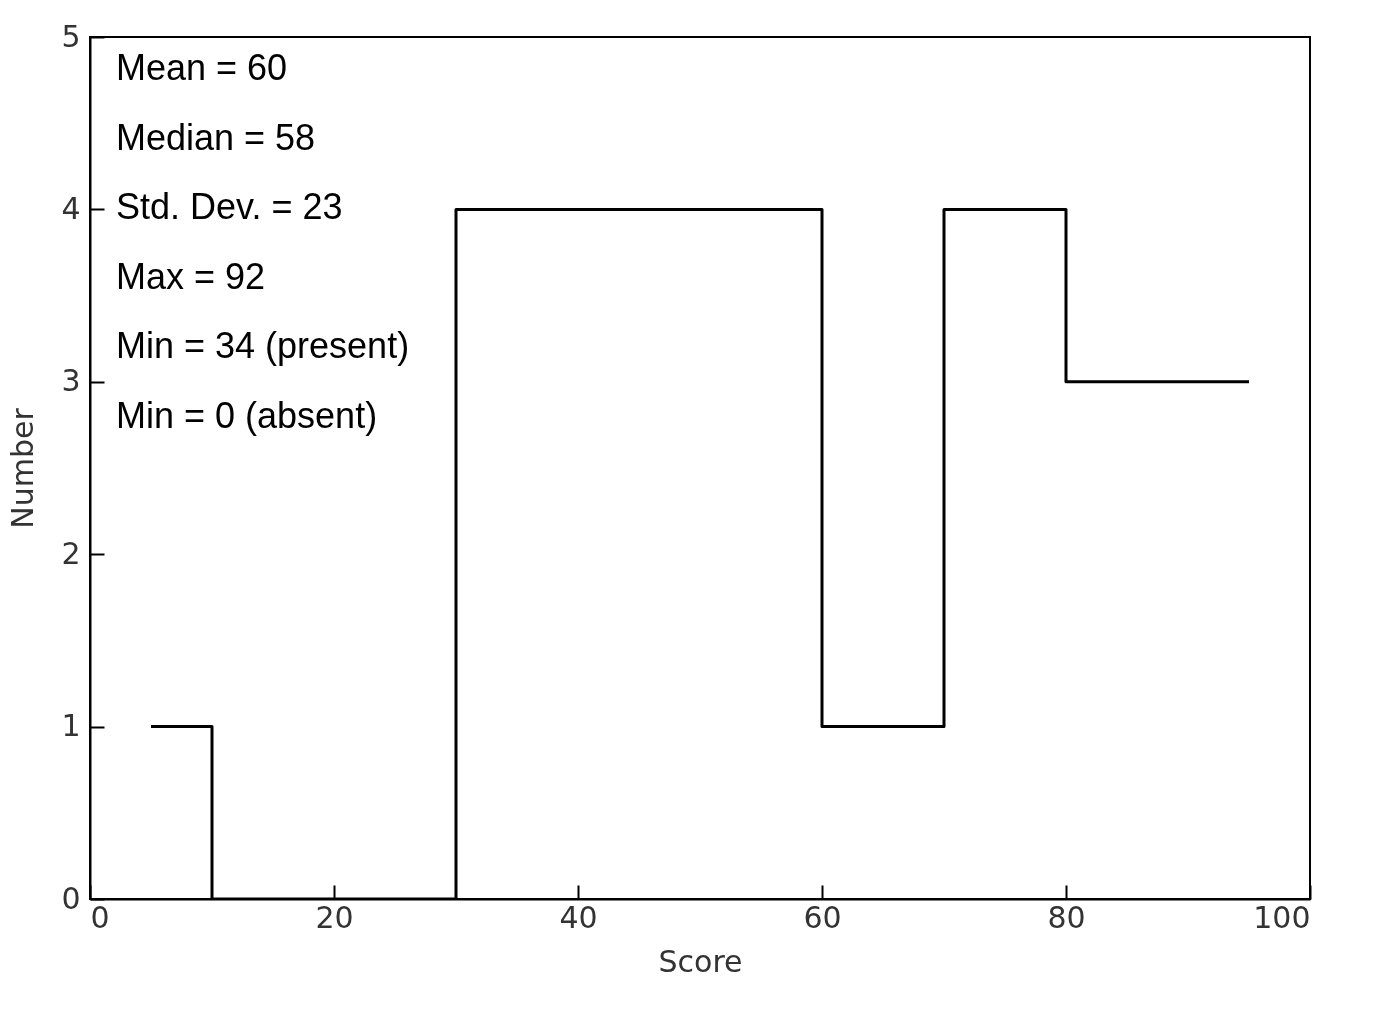 The width and height of the screenshot is (1393, 1021). I want to click on annotation: Mean = 60, so click(202, 67).